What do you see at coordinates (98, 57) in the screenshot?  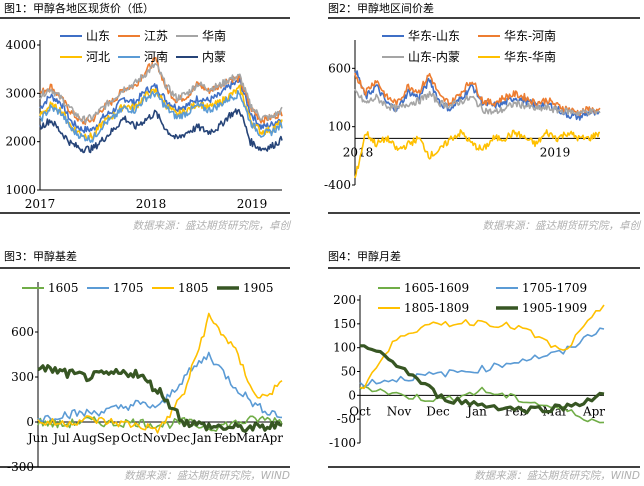 I see `legend-label: 河北` at bounding box center [98, 57].